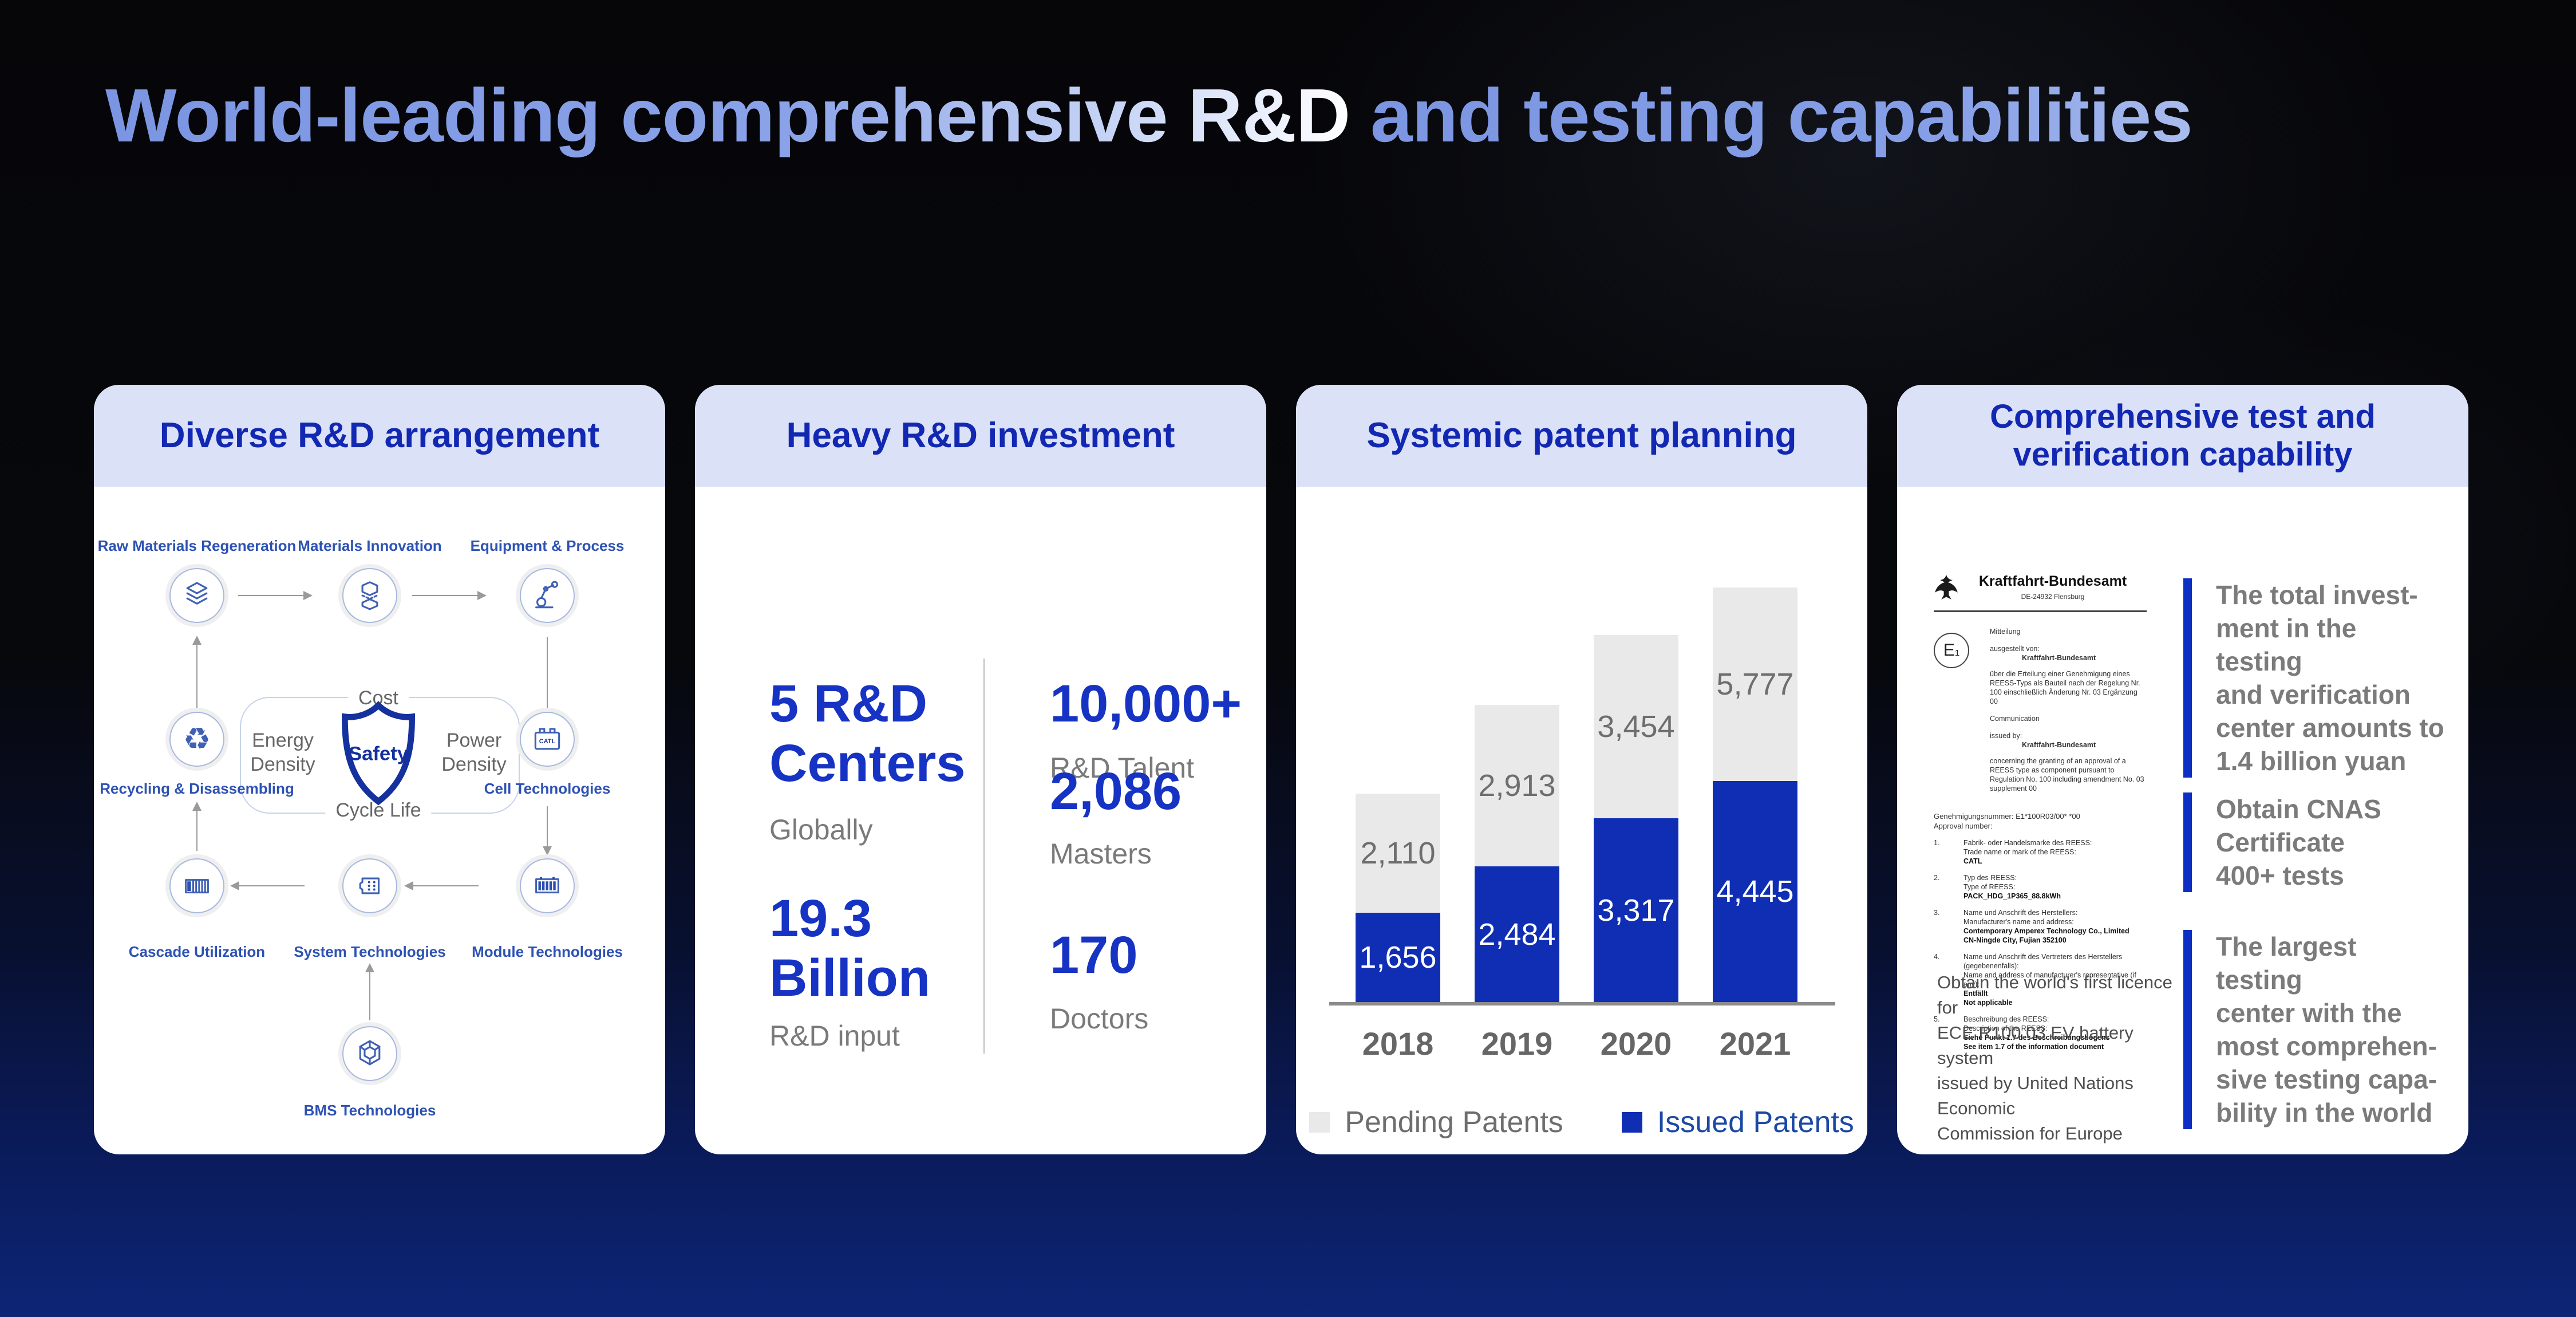 The height and width of the screenshot is (1317, 2576). Describe the element at coordinates (1988, 1003) in the screenshot. I see `cert-item-line: Not applicable` at that location.